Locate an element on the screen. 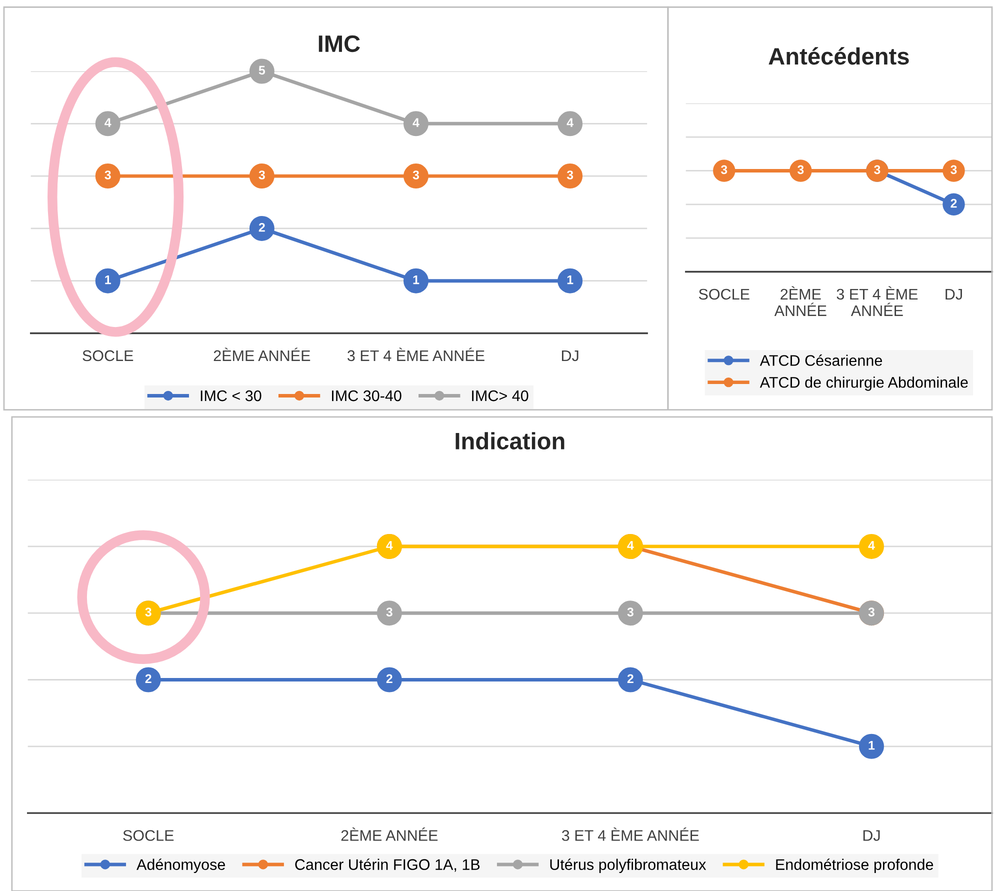 The image size is (994, 891). legend-label: Utérus polyfibromateux is located at coordinates (628, 866).